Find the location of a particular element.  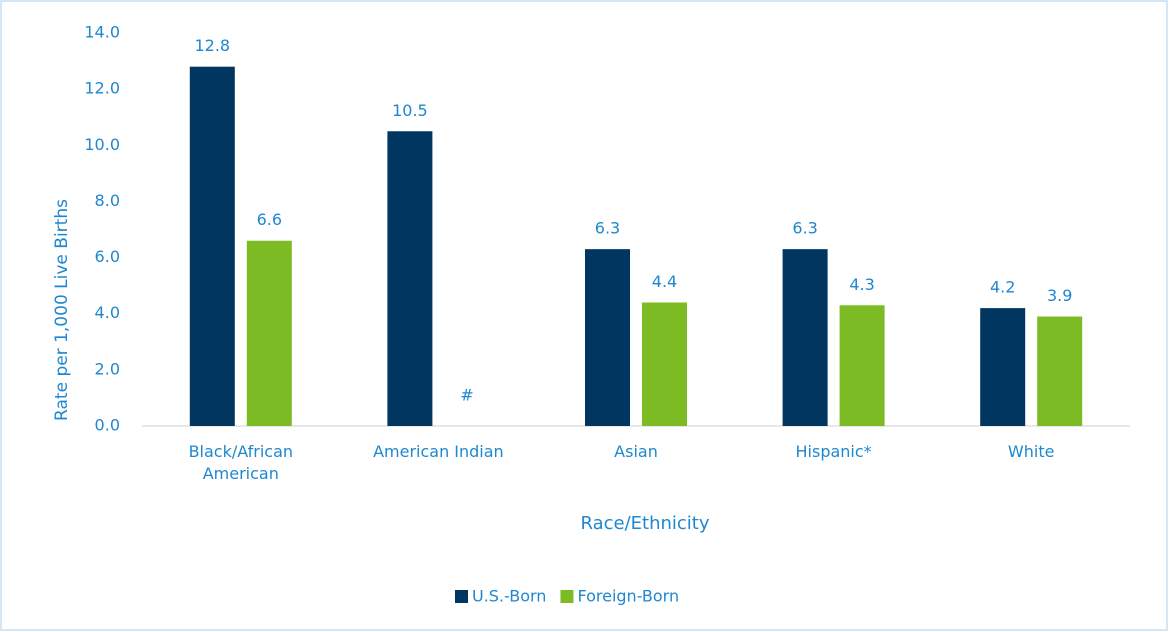

x-tick-label-box: White is located at coordinates (1031, 451).